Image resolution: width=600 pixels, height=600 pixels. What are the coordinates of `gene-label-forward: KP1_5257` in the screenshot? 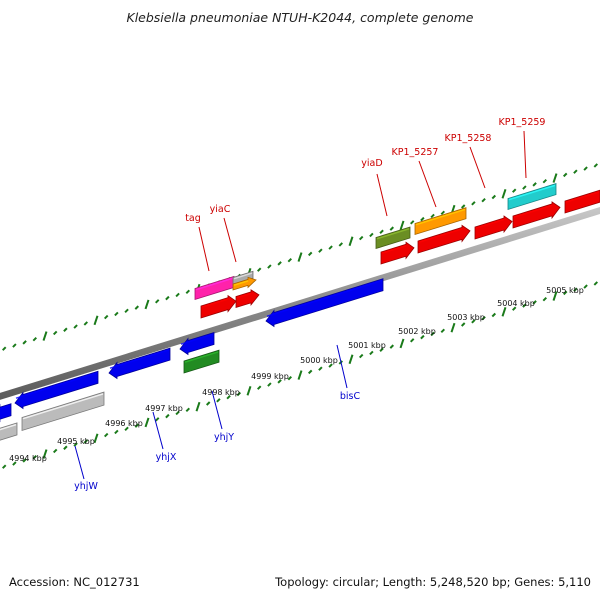 It's located at (415, 152).